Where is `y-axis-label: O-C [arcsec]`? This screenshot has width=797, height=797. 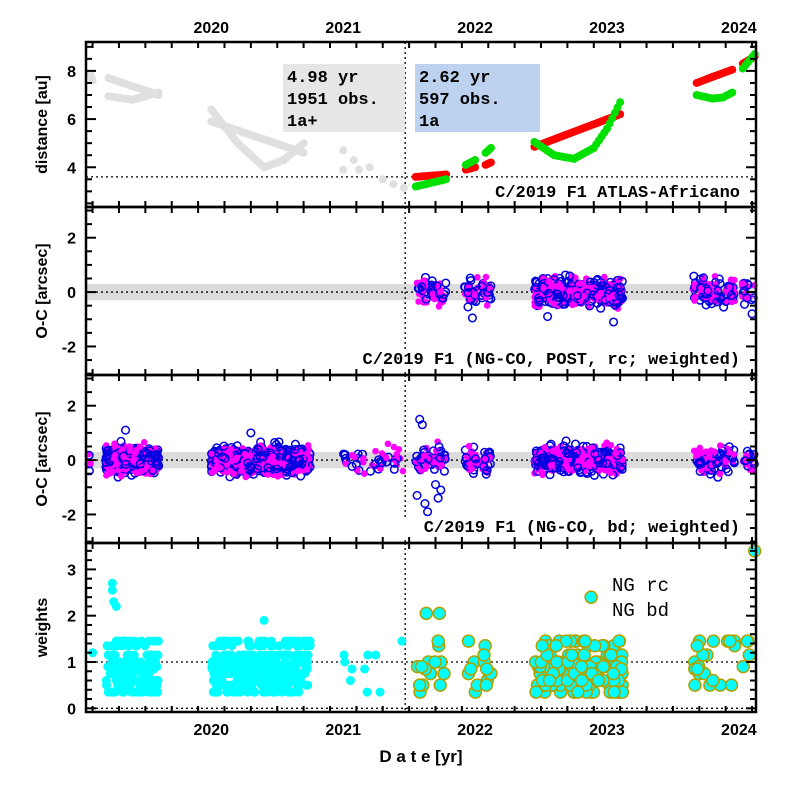 y-axis-label: O-C [arcsec] is located at coordinates (42, 290).